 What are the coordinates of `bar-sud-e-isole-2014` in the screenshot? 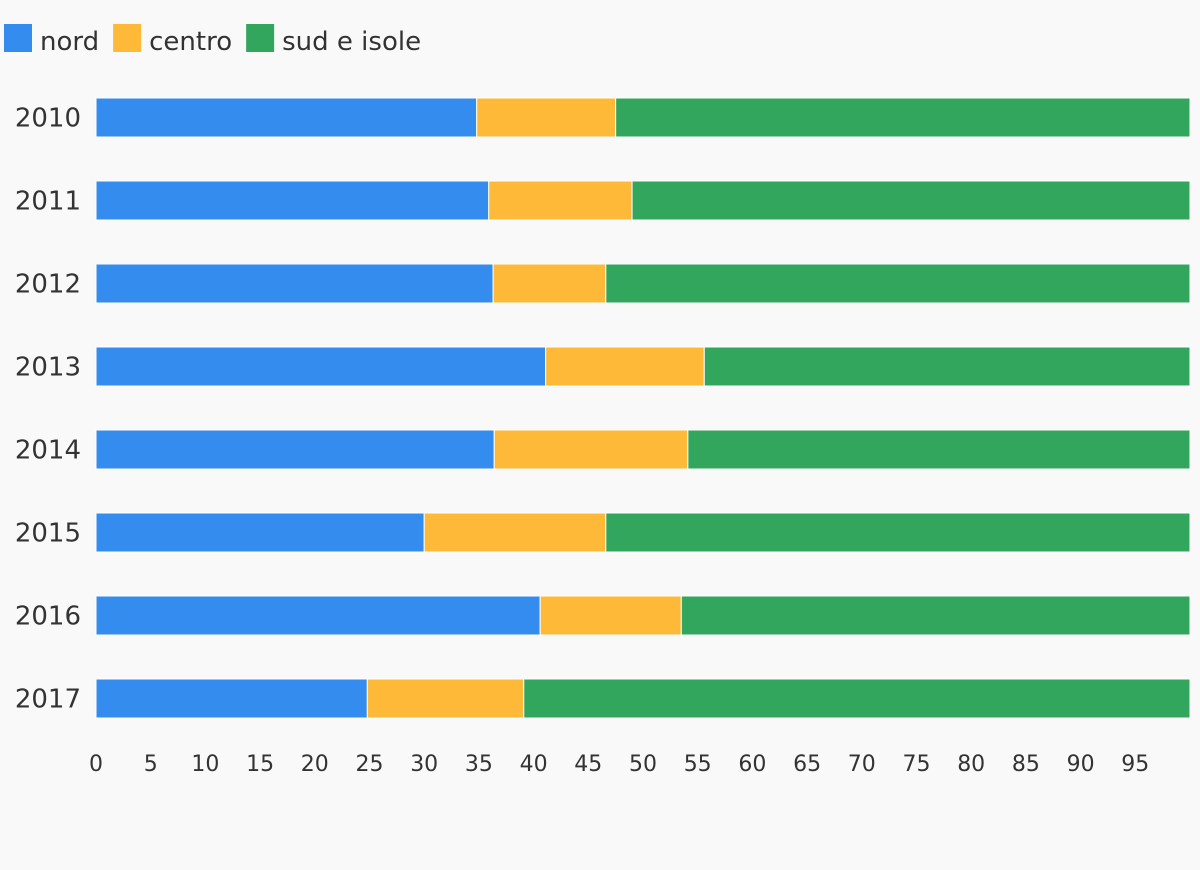 It's located at (939, 449).